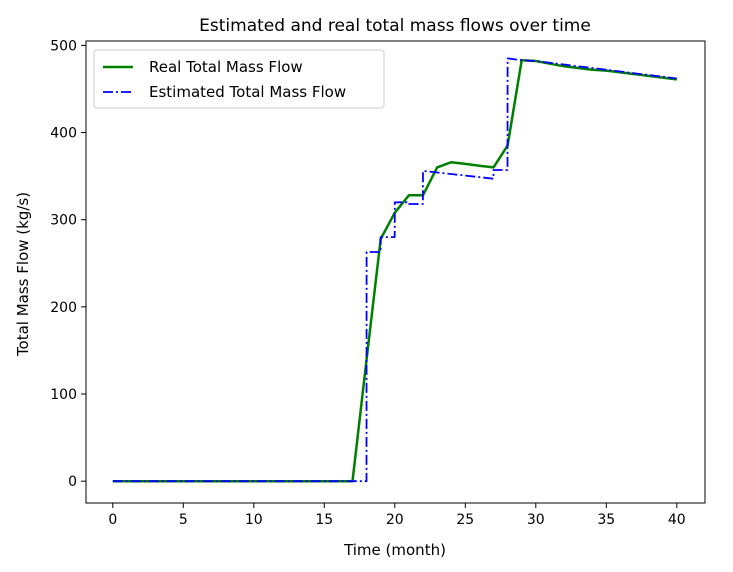 The width and height of the screenshot is (733, 572). I want to click on x-axis-ticks: 0 5 10 15 20 25 30 35 40, so click(397, 515).